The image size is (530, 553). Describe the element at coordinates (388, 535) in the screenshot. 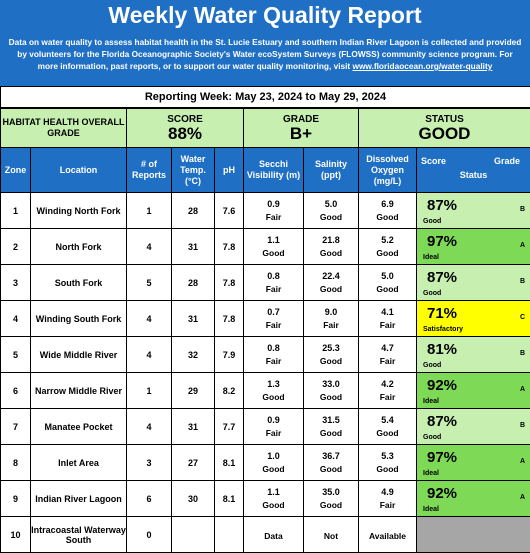

I see `oxygen-cell: Available` at that location.